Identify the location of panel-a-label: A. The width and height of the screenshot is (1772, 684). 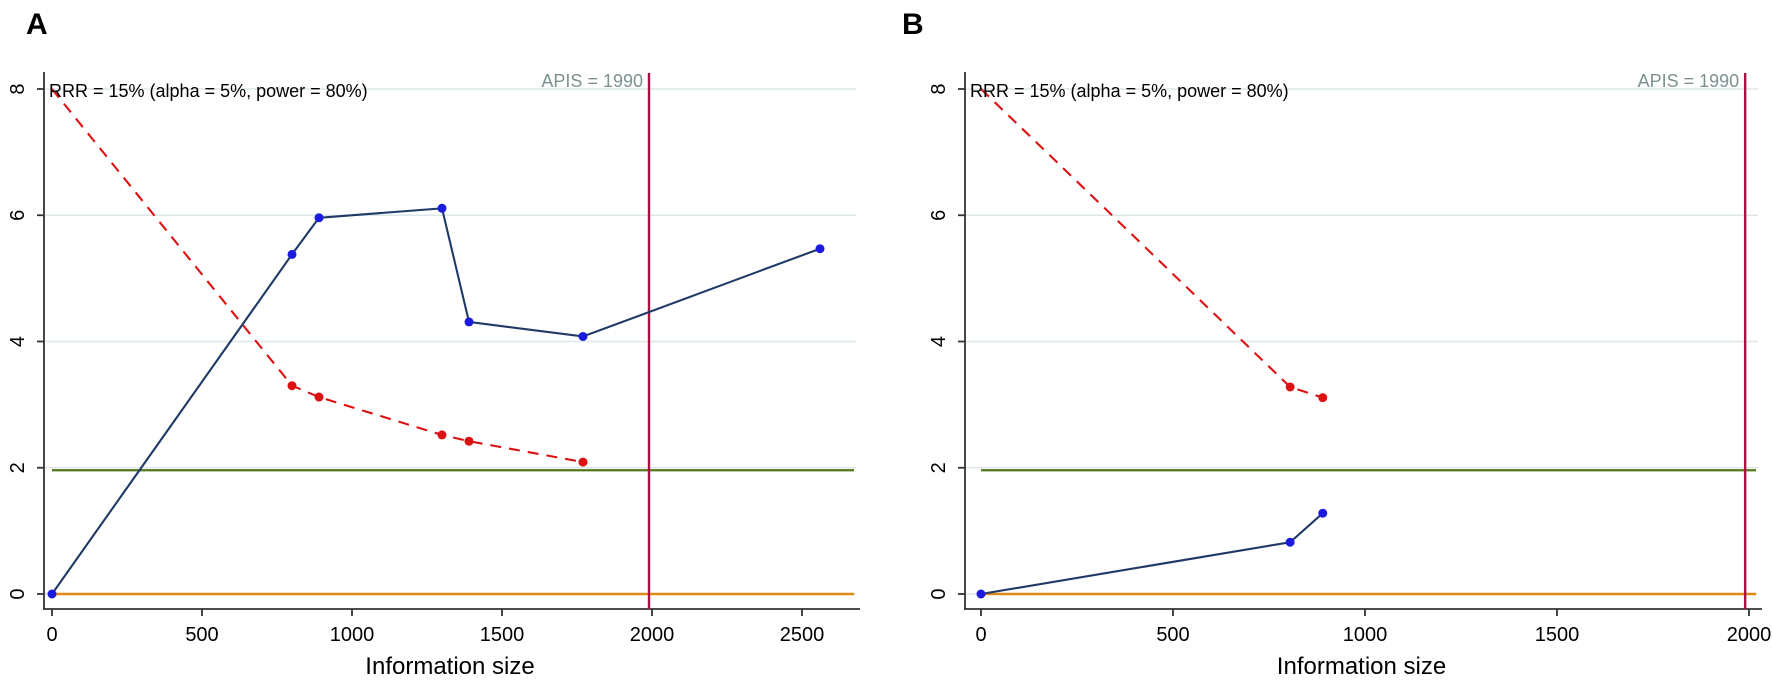
(37, 24).